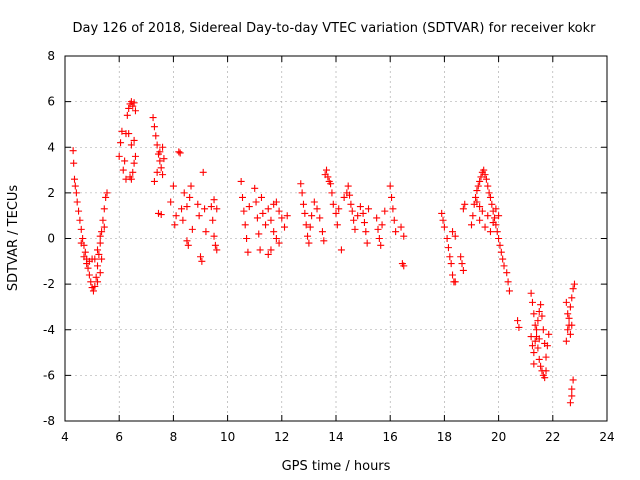 Image resolution: width=640 pixels, height=480 pixels. I want to click on x-tick-label: 4, so click(65, 437).